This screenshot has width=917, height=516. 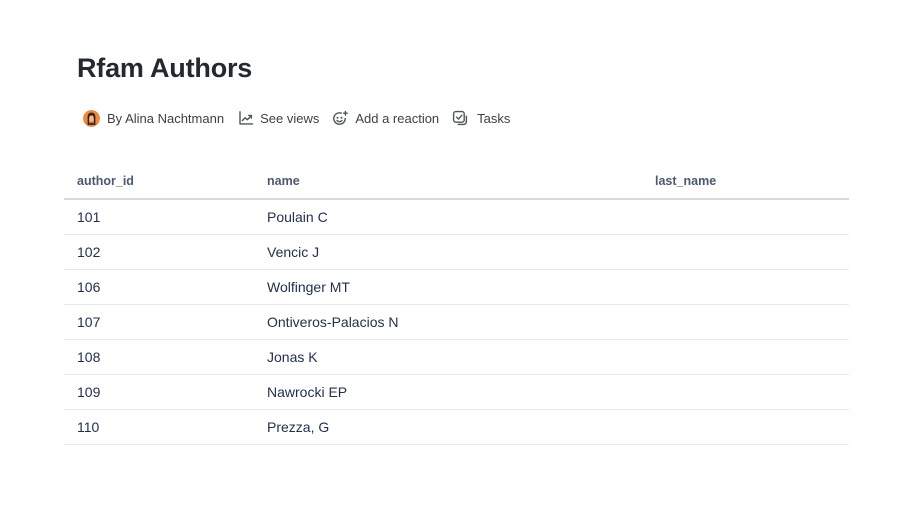 What do you see at coordinates (460, 118) in the screenshot?
I see `tasks-checkbox-icon` at bounding box center [460, 118].